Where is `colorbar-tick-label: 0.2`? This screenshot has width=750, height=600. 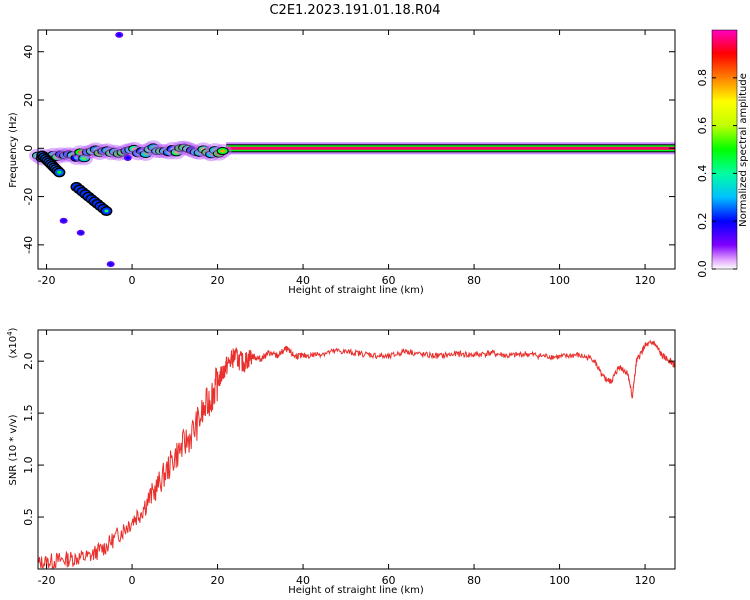 colorbar-tick-label: 0.2 is located at coordinates (702, 221).